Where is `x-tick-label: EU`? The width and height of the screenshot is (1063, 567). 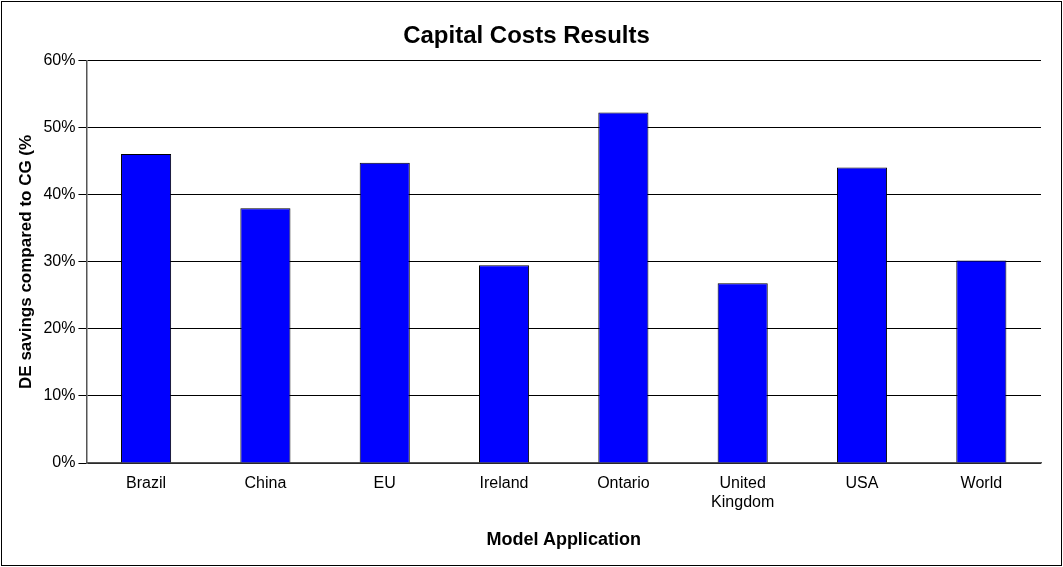
x-tick-label: EU is located at coordinates (384, 483).